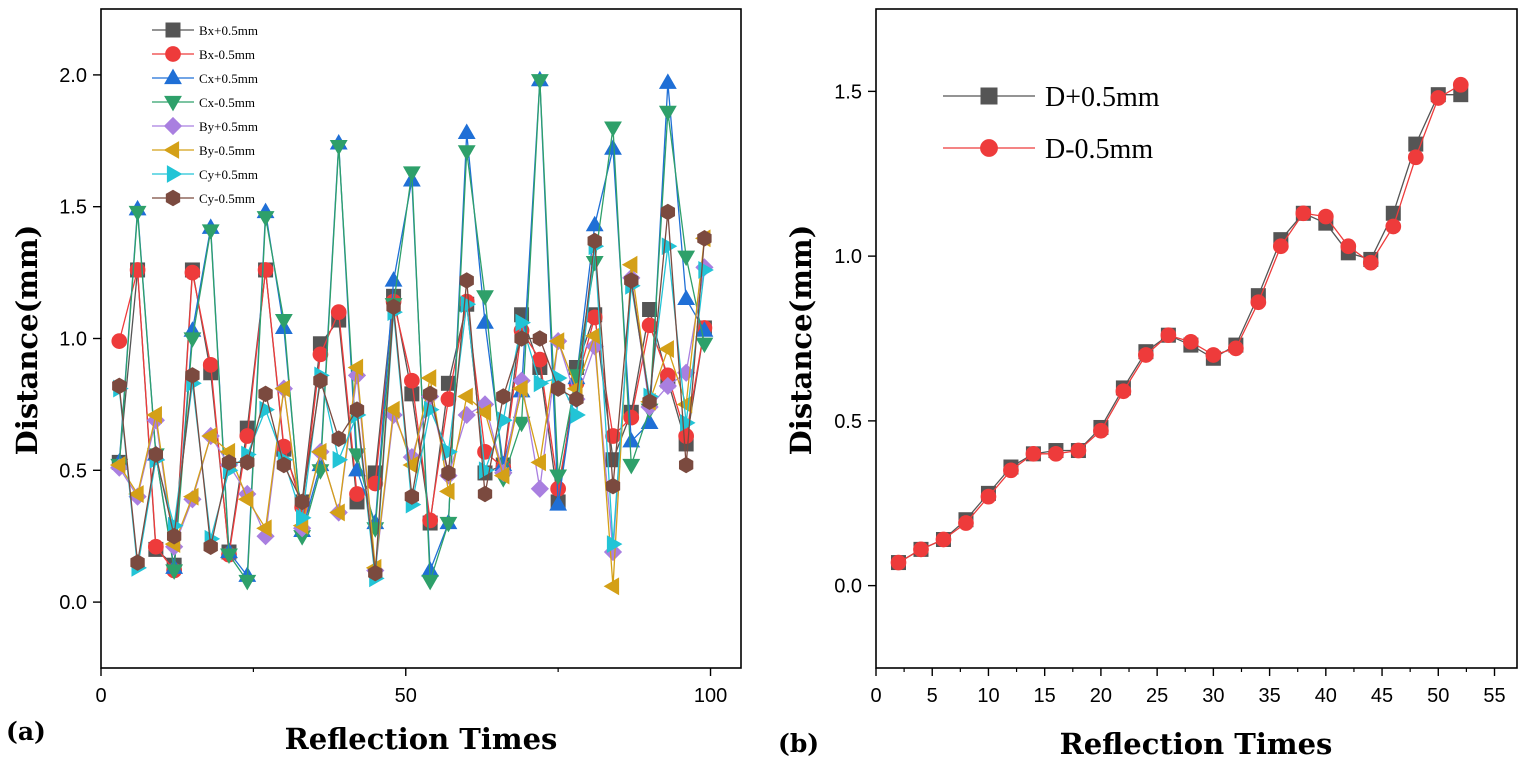 The image size is (1525, 768). What do you see at coordinates (228, 126) in the screenshot?
I see `legend-label: By+0.5mm` at bounding box center [228, 126].